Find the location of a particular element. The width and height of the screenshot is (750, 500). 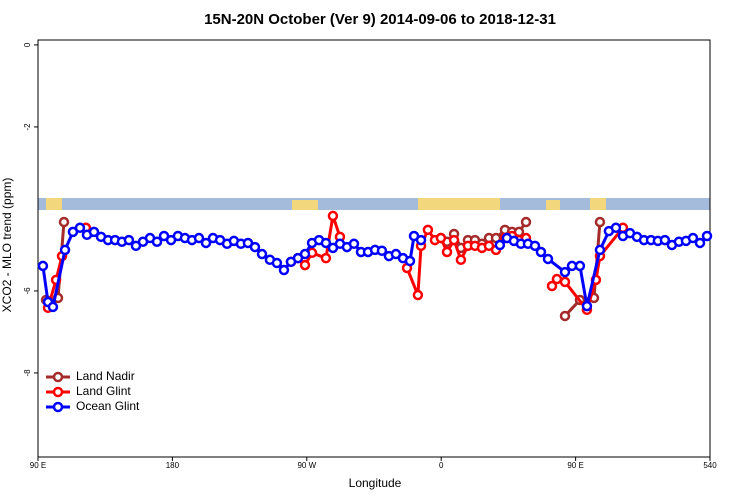

y-tick-label: -8 is located at coordinates (27, 373).